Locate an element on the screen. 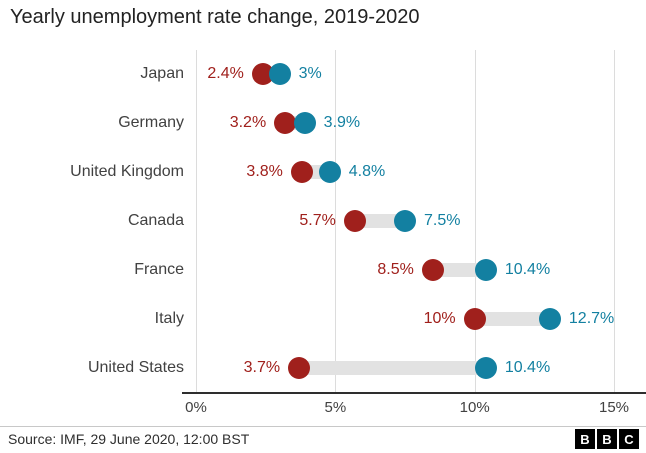 The image size is (646, 453). value-label-2019: 8.5% is located at coordinates (395, 269).